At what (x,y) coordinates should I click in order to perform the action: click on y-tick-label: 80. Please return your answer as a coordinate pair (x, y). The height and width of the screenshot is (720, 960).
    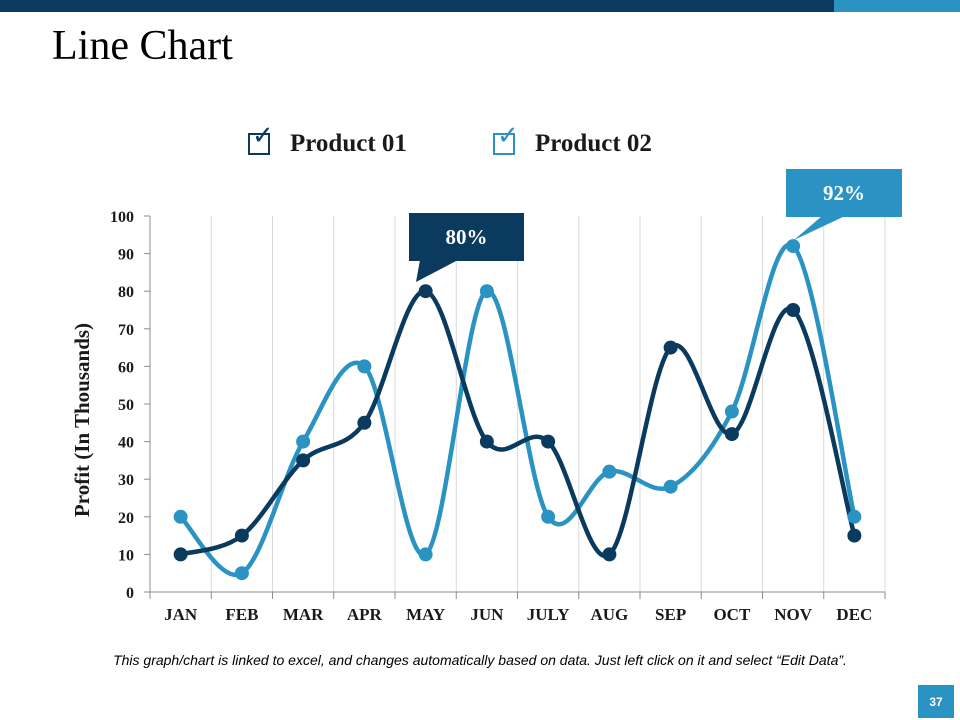
    Looking at the image, I should click on (126, 292).